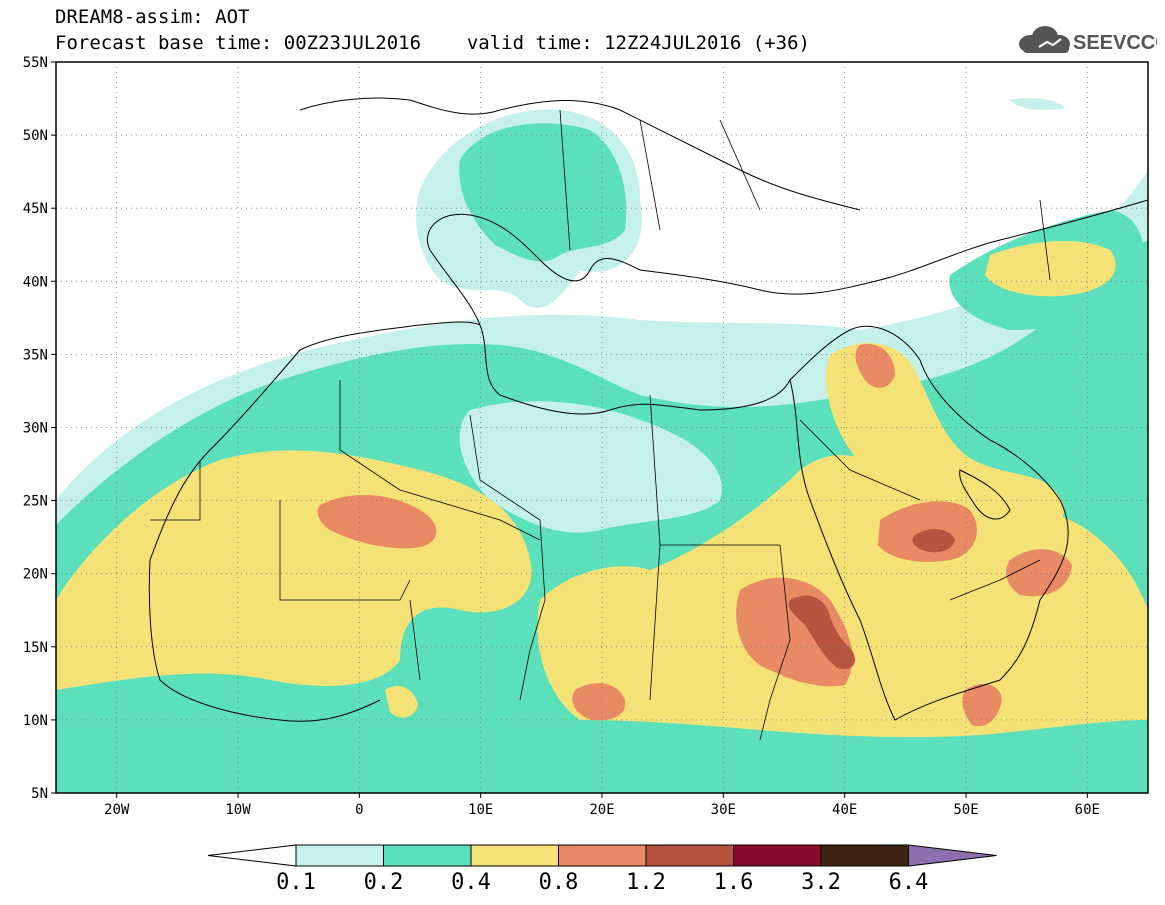 This screenshot has height=905, width=1165. I want to click on lat-label: 10N, so click(35, 721).